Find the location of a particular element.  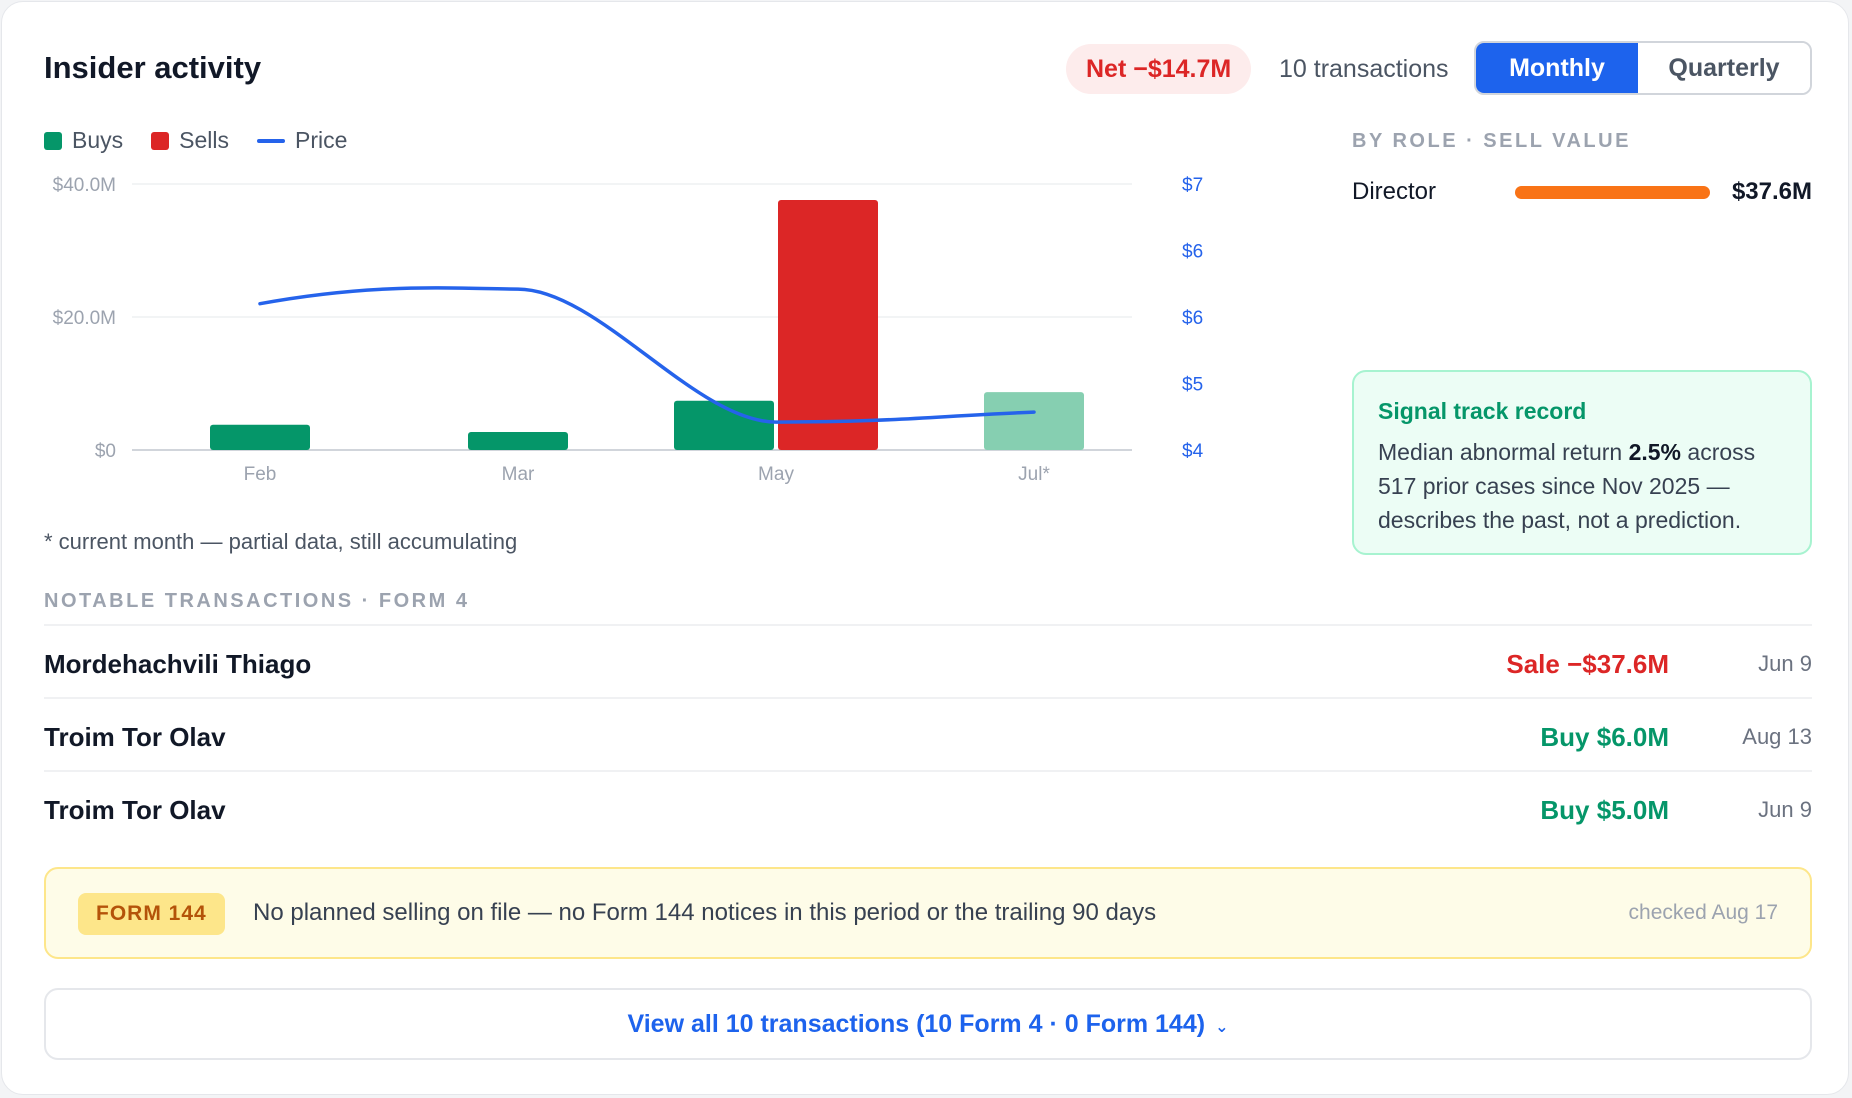

sells-swatch is located at coordinates (160, 140).